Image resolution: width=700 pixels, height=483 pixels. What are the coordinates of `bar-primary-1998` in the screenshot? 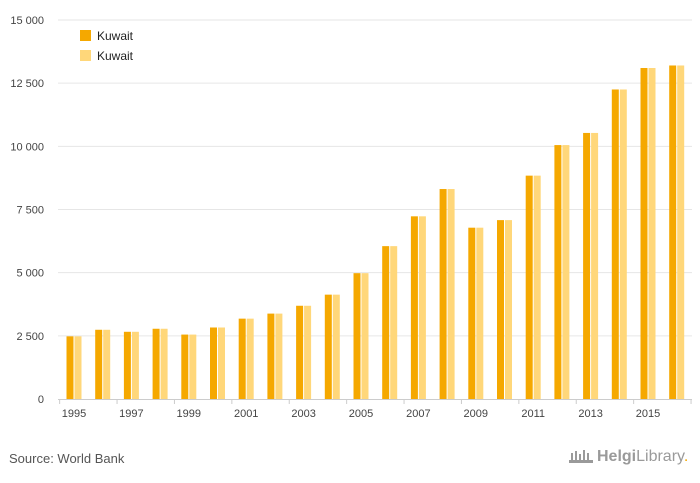 It's located at (156, 363).